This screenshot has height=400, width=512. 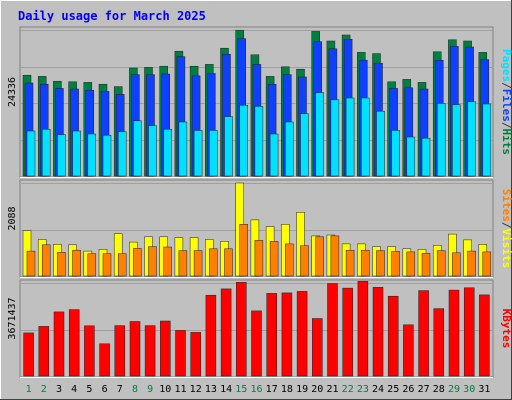 I want to click on x-tick-label: 29, so click(x=454, y=389).